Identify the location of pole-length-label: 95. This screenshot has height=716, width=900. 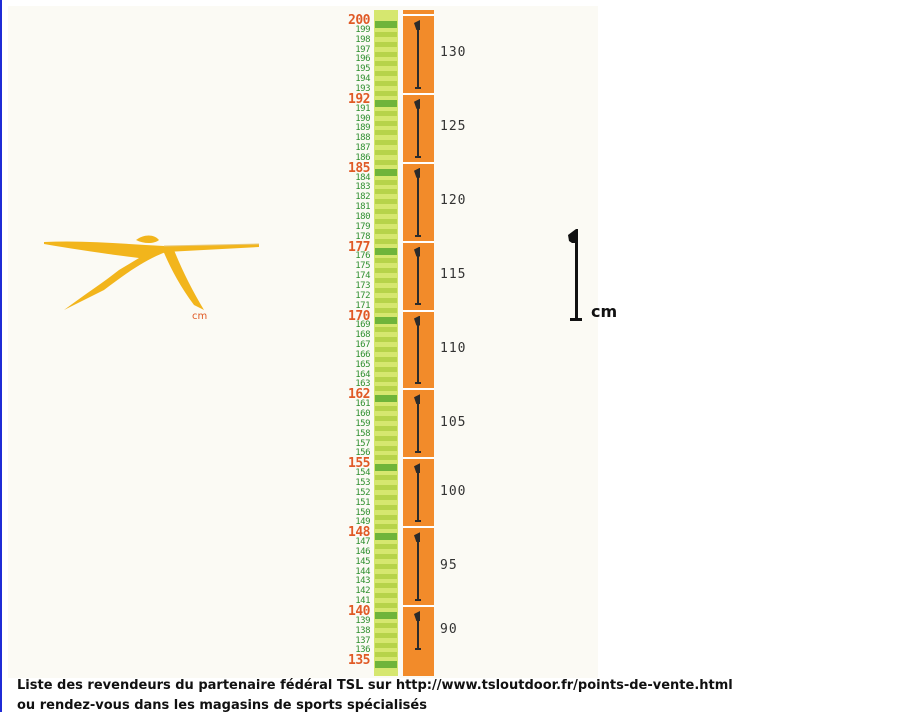
(449, 565).